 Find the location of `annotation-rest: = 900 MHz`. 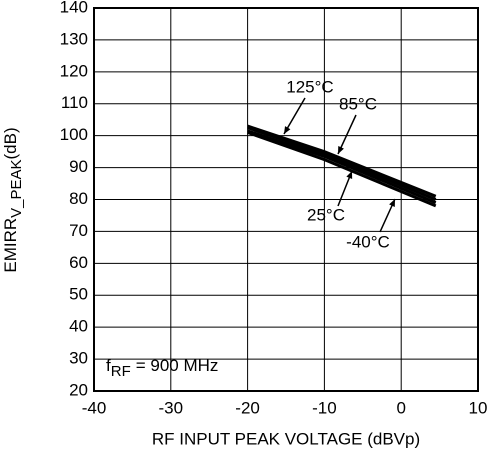

annotation-rest: = 900 MHz is located at coordinates (177, 365).